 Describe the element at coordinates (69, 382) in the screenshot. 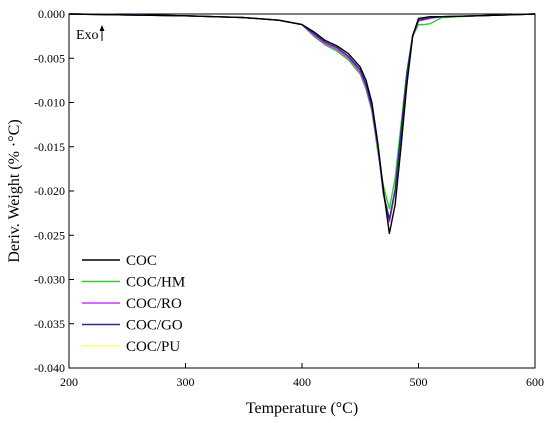

I see `x-tick-label: 200` at that location.